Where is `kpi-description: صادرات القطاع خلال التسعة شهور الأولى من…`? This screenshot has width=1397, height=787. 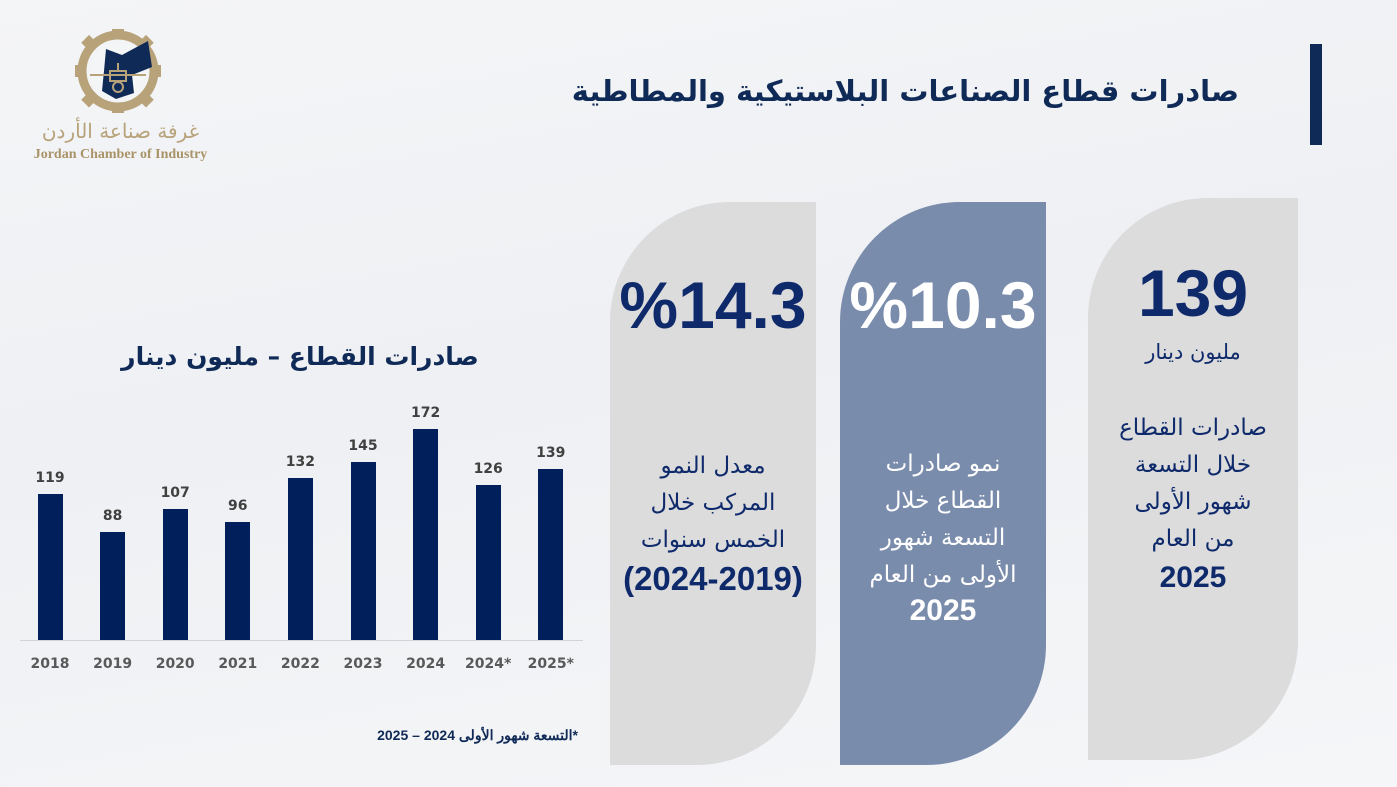
kpi-description: صادرات القطاع خلال التسعة شهور الأولى من… is located at coordinates (1193, 483).